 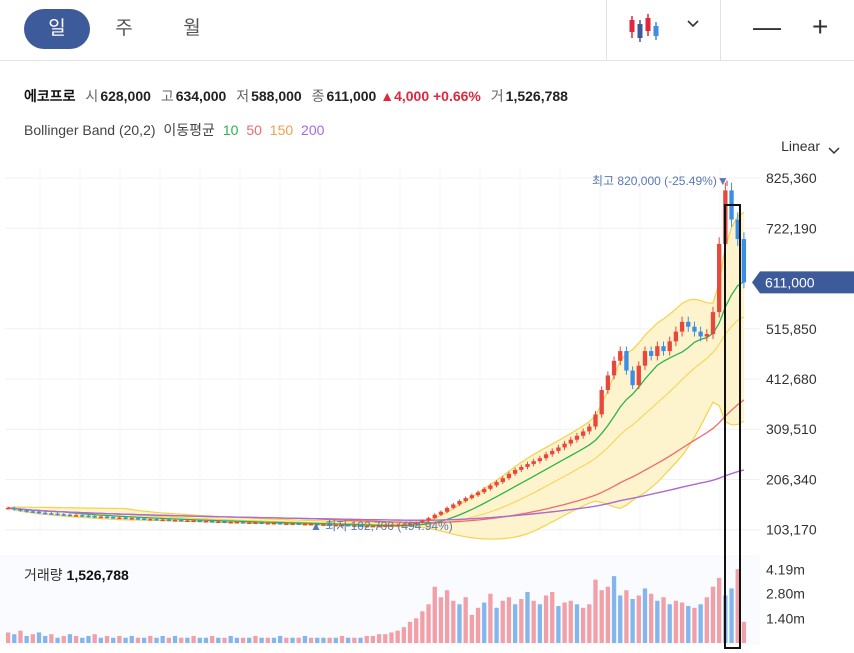 I want to click on low-annotation: ▲ 최지 102,700 (494.94%), so click(x=381, y=526).